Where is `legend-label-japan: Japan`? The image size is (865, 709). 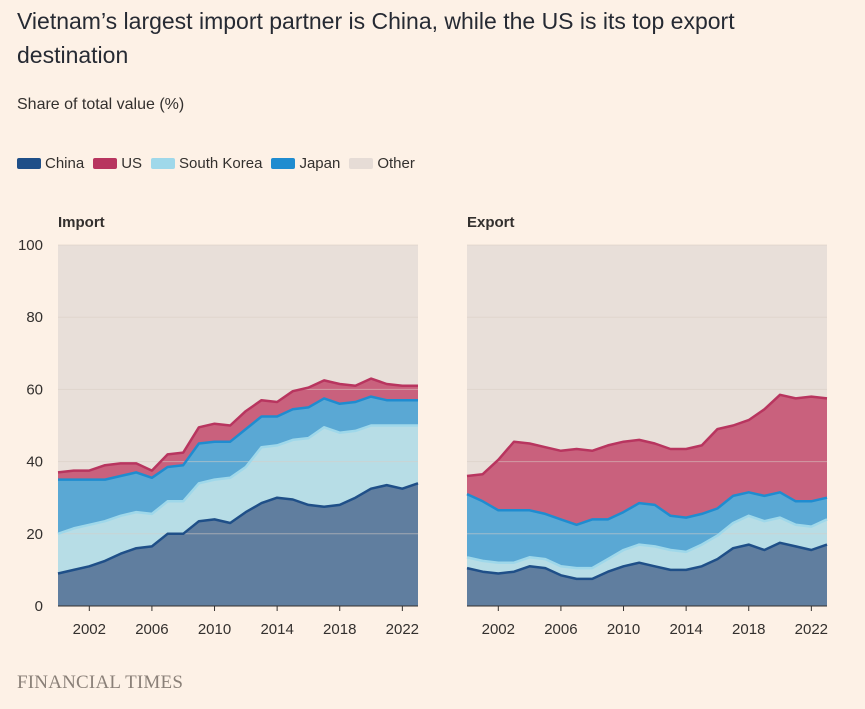
legend-label-japan: Japan is located at coordinates (320, 163).